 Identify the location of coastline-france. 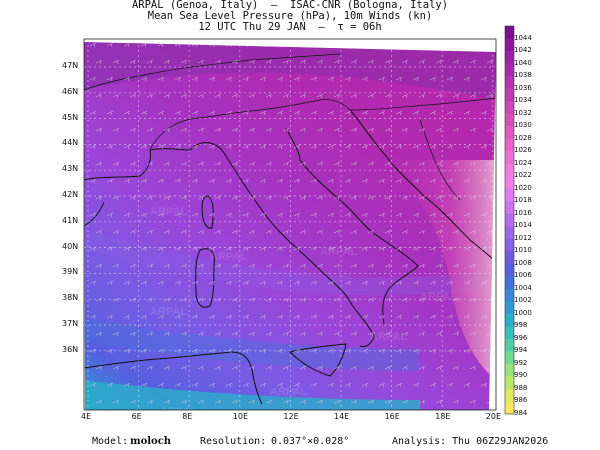
(117, 165).